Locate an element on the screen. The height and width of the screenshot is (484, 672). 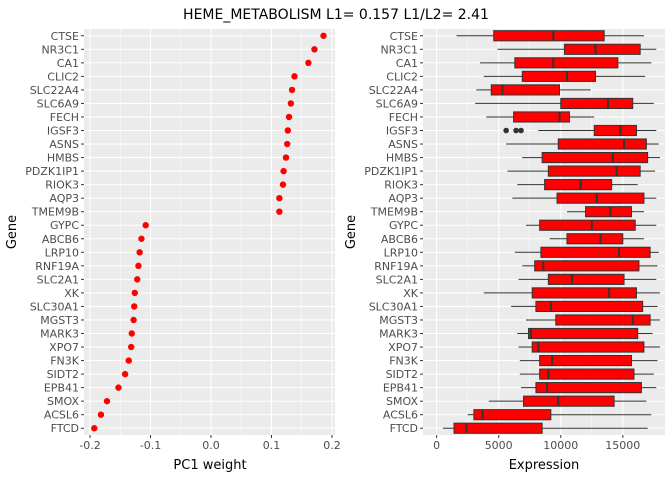
gene-label: FN3K is located at coordinates (404, 361).